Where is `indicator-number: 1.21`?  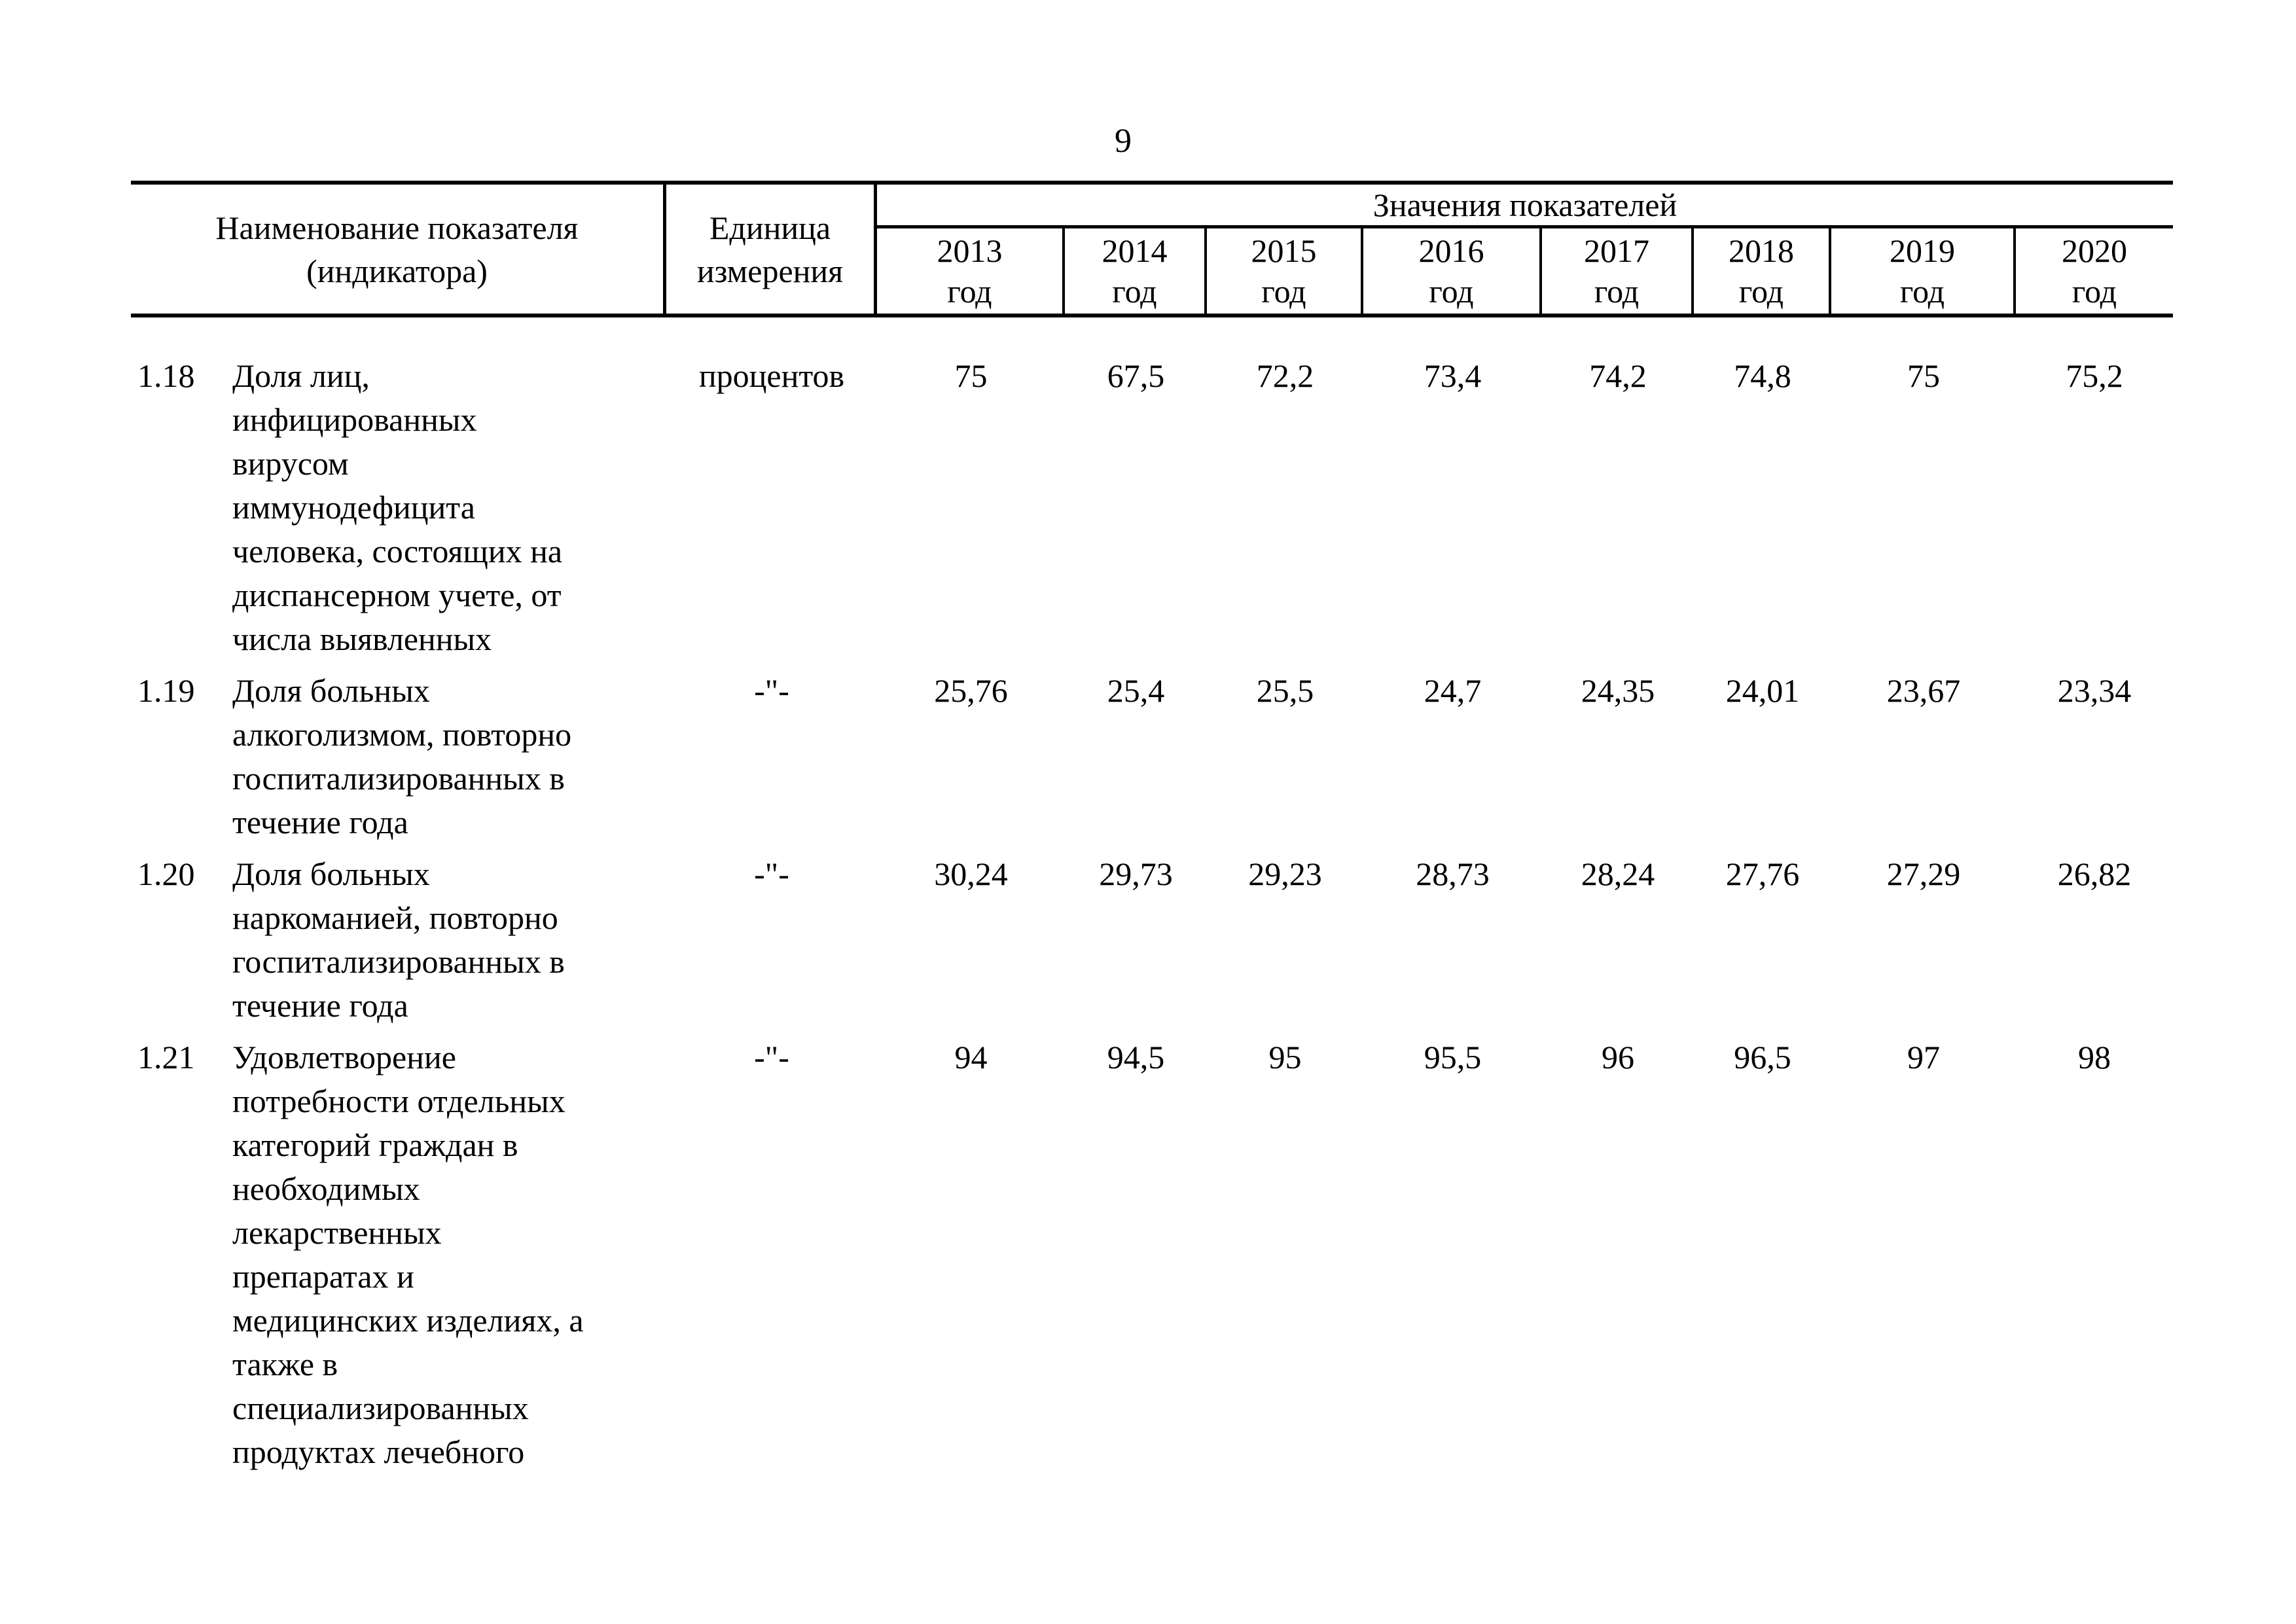 indicator-number: 1.21 is located at coordinates (166, 1057).